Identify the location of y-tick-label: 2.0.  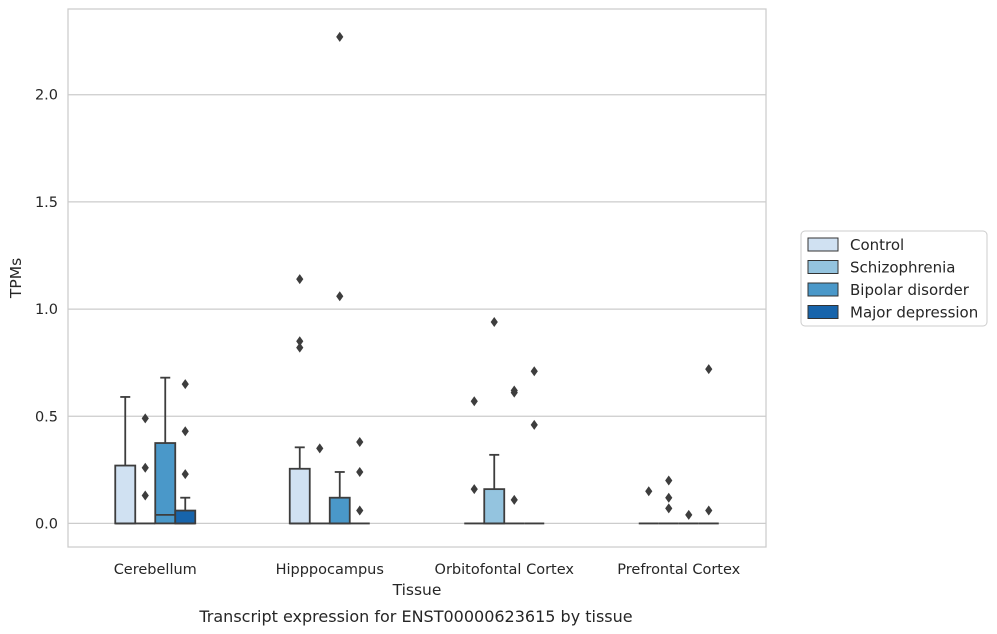
(46, 96).